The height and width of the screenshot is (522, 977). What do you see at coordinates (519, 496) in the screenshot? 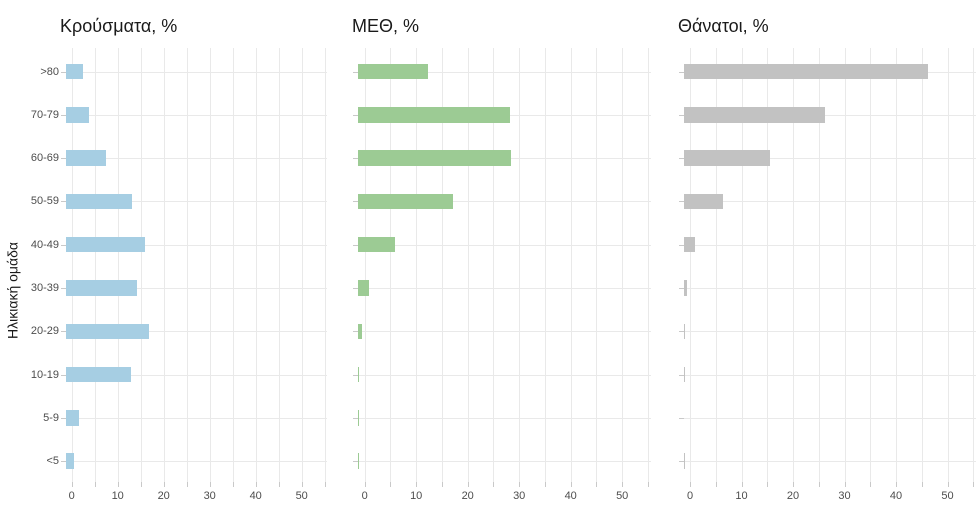
I see `x-tick-label: 30` at bounding box center [519, 496].